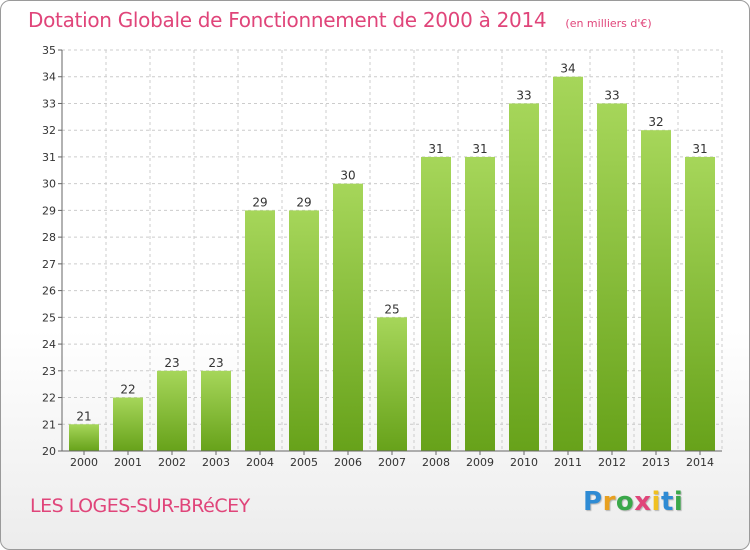  What do you see at coordinates (49, 237) in the screenshot?
I see `y-tick-label: 28` at bounding box center [49, 237].